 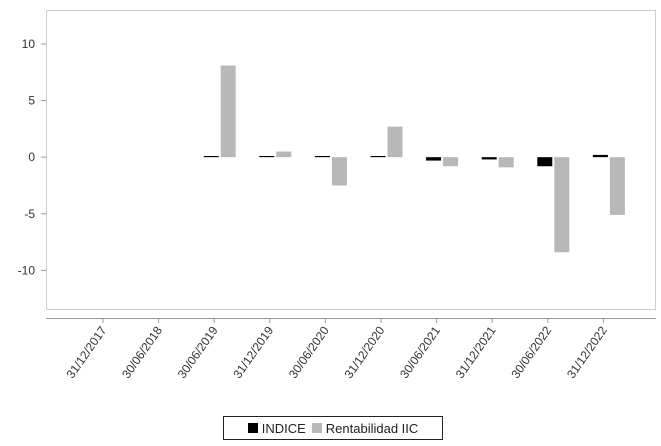 I want to click on x-tick-label: 30/06/2022, so click(x=531, y=351).